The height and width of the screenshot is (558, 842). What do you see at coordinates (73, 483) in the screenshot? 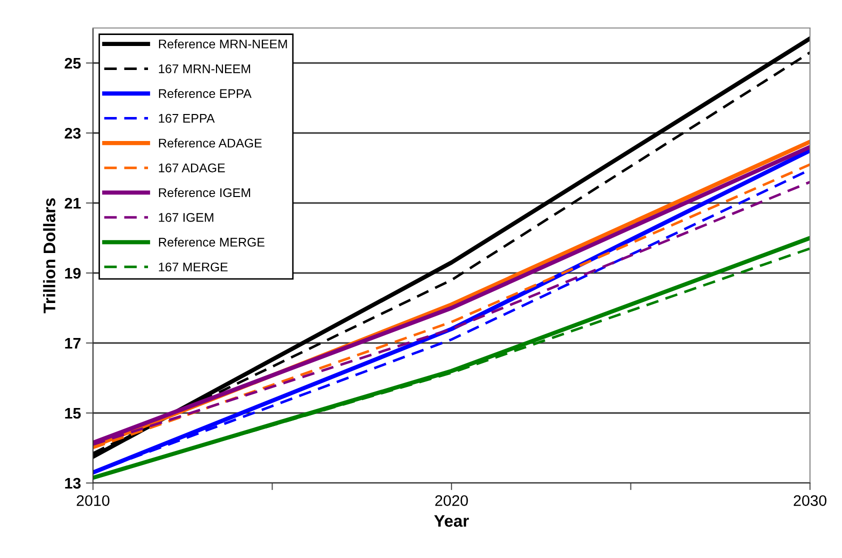
I see `y-tick-label: 13` at bounding box center [73, 483].